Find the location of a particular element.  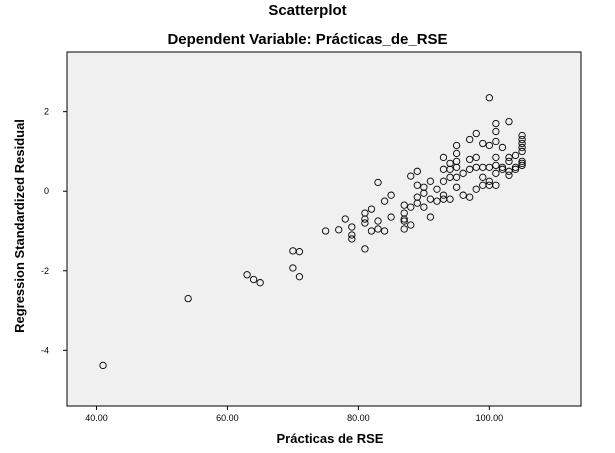

x-axis-label: Prácticas de RSE is located at coordinates (330, 438).